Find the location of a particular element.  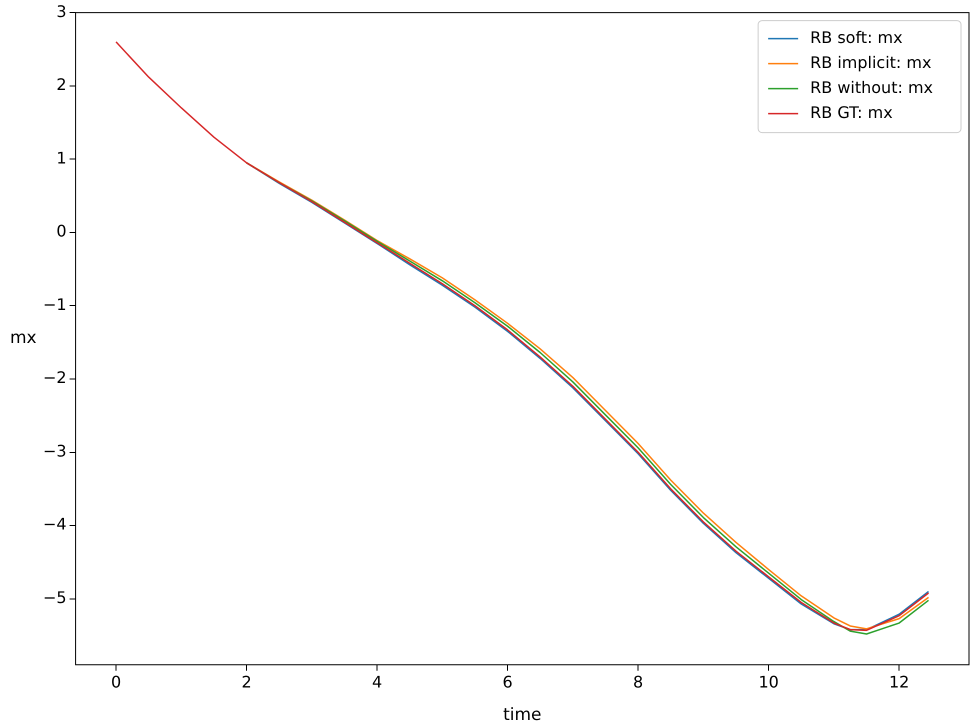

x-tick-label: 12 is located at coordinates (899, 682).